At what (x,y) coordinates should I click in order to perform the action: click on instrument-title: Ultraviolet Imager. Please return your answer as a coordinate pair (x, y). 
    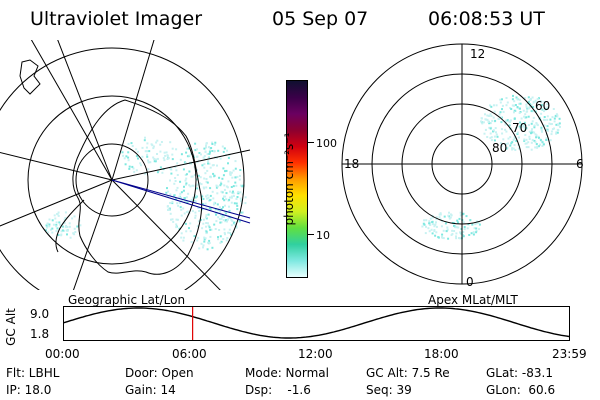
    Looking at the image, I should click on (116, 19).